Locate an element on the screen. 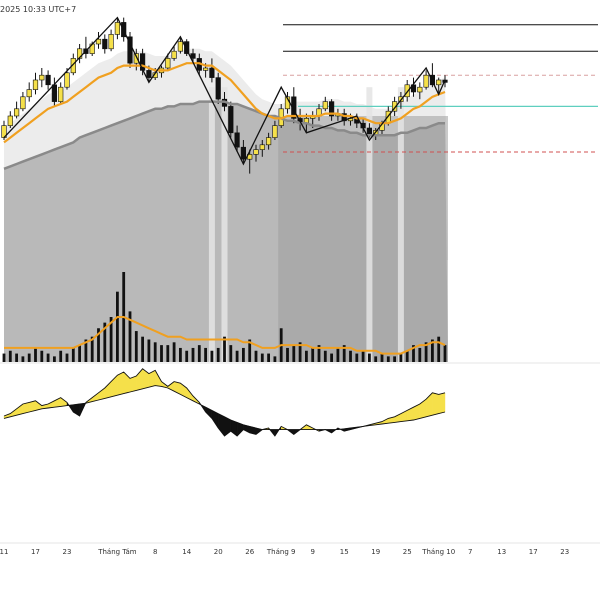 The image size is (600, 600). x-tick-label: Tháng Tám is located at coordinates (117, 552).